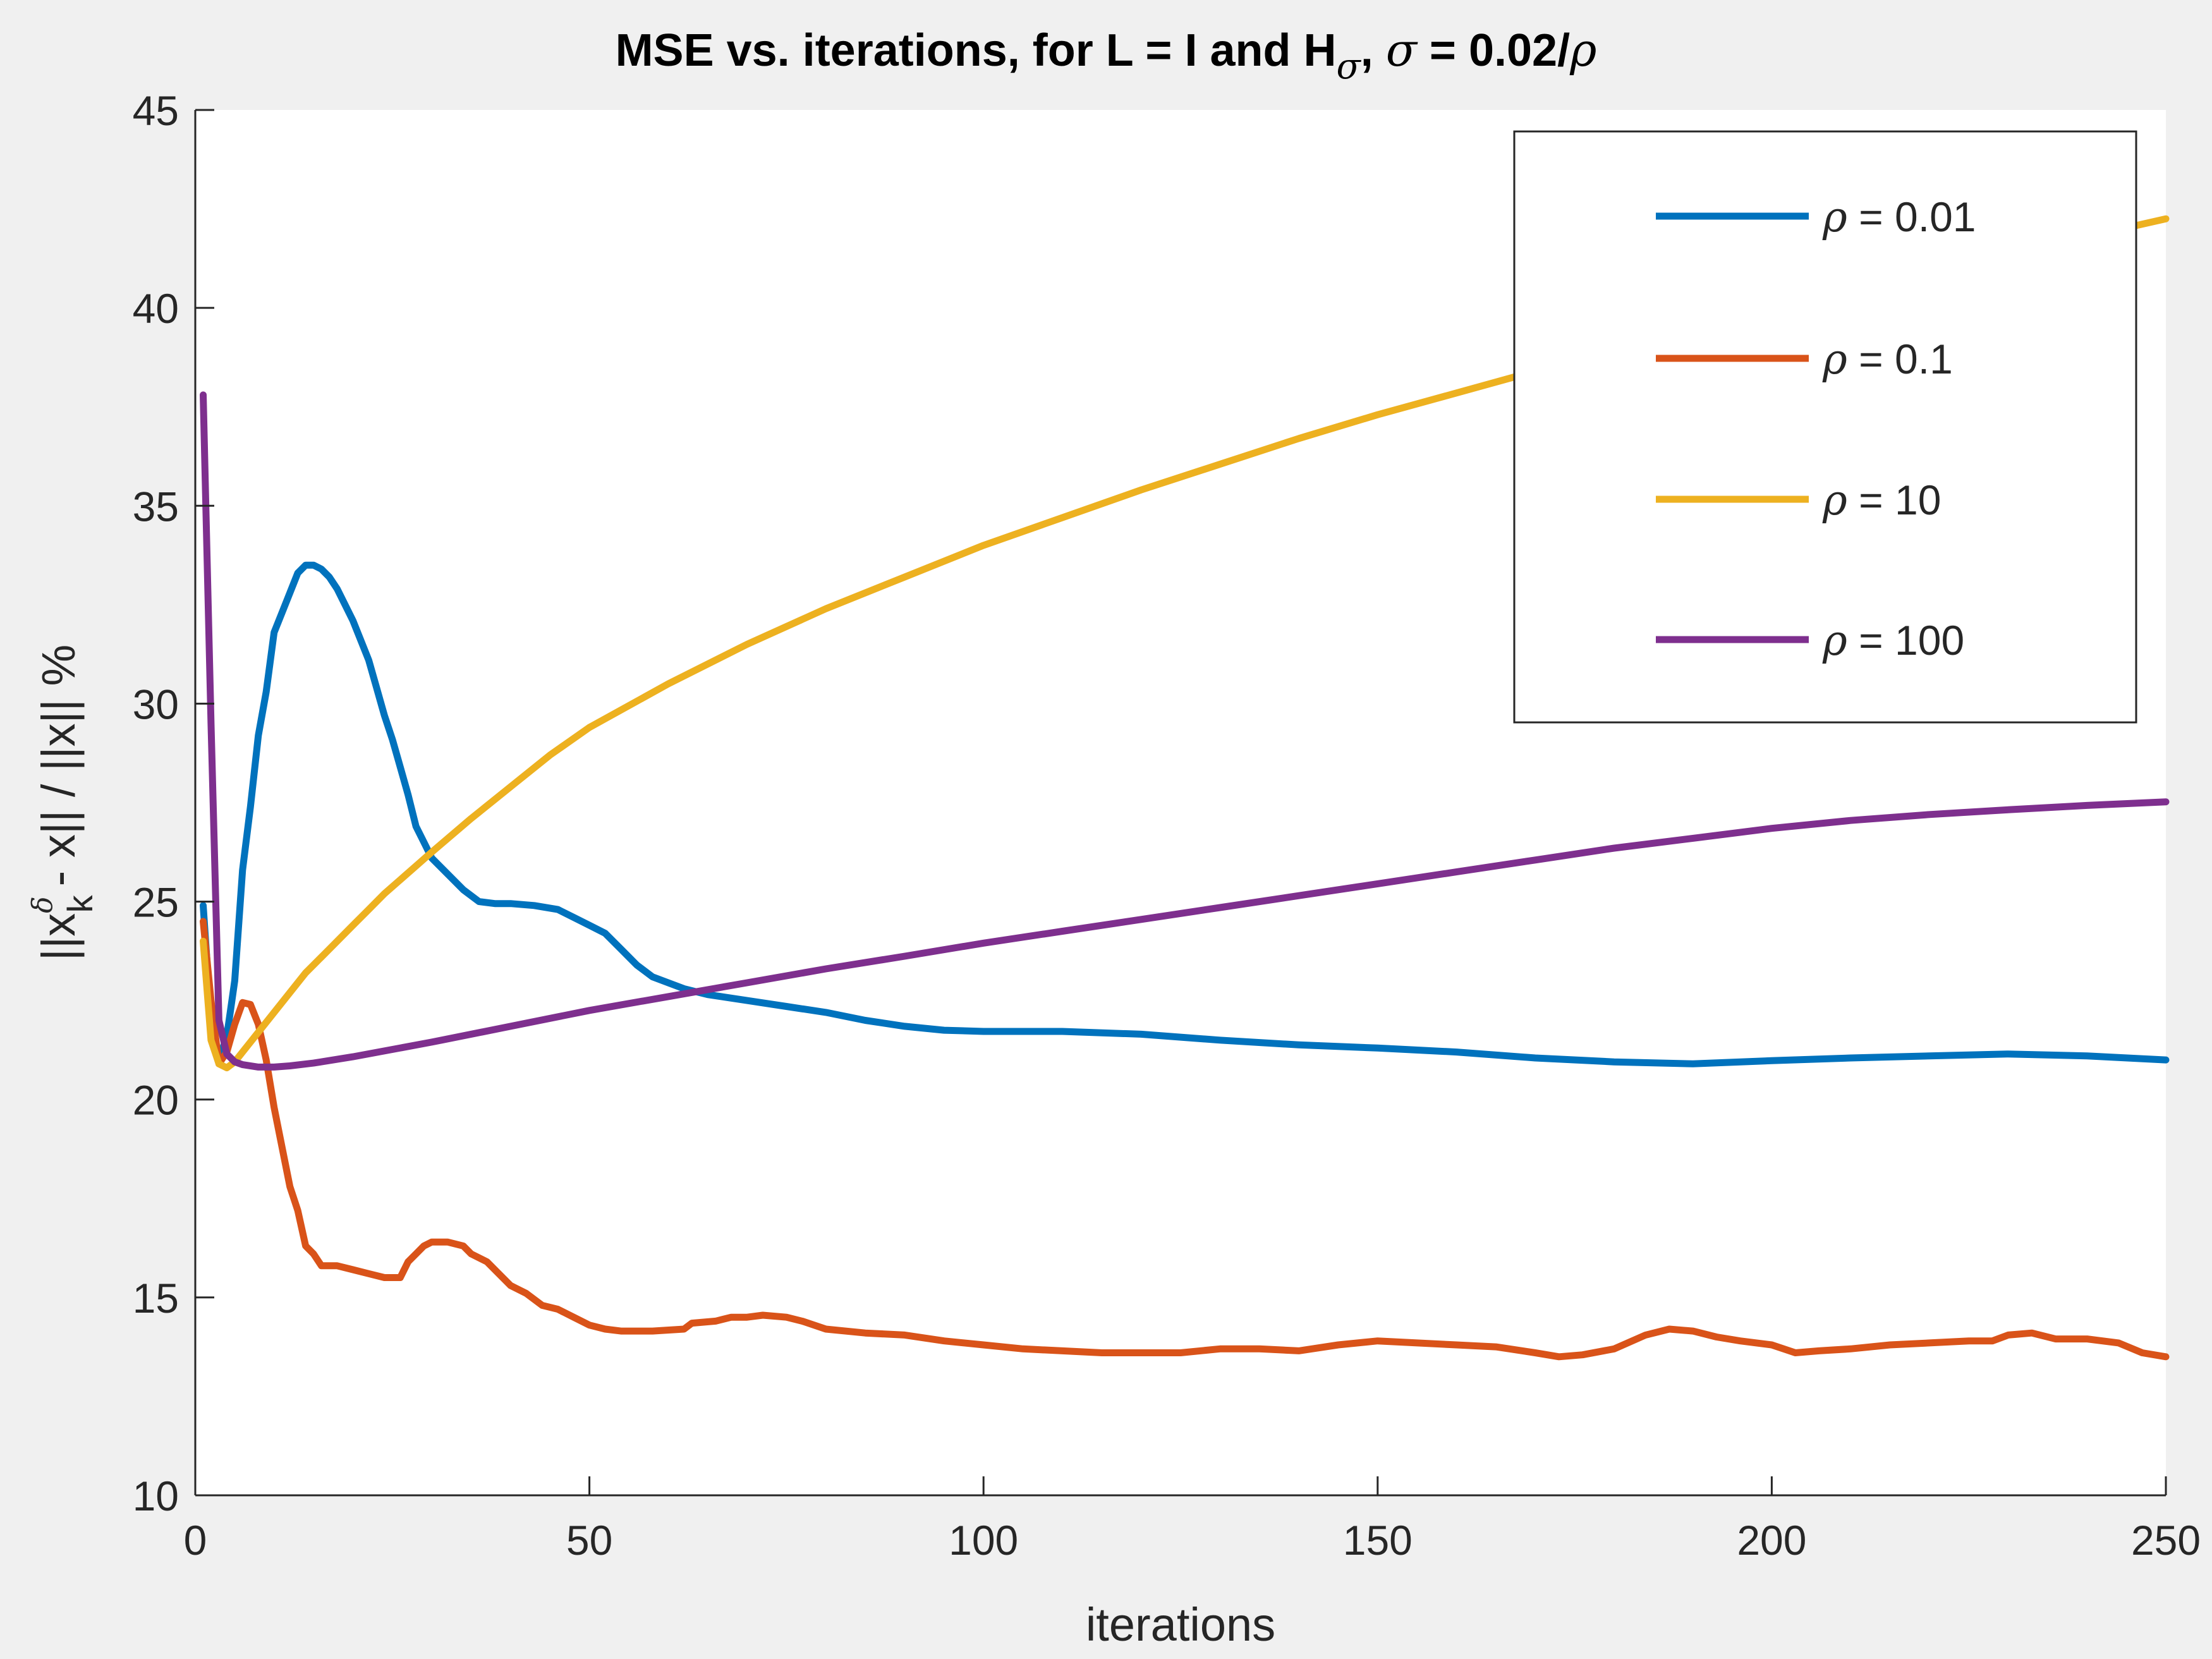 The width and height of the screenshot is (2212, 1659). I want to click on y-tick-label: 15, so click(156, 1298).